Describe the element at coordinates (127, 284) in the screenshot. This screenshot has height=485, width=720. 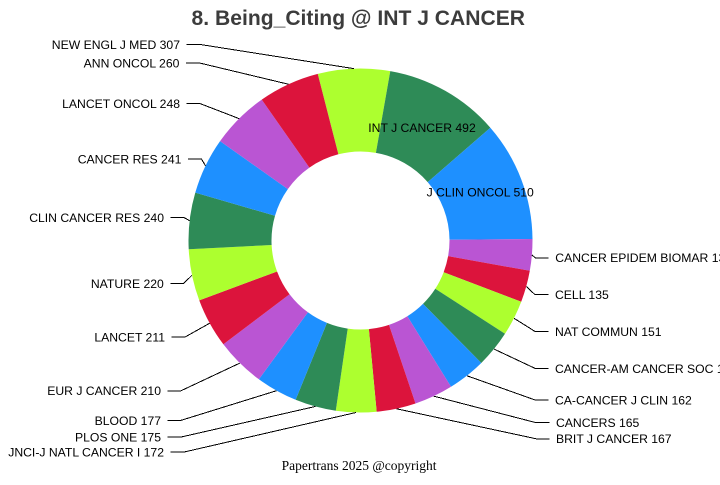
I see `svg-text: NATURE 220` at that location.